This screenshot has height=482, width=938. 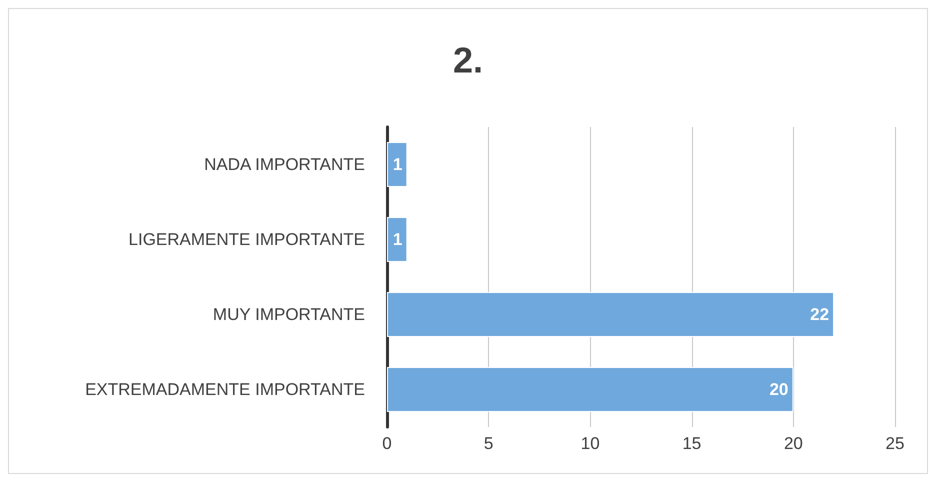 What do you see at coordinates (820, 314) in the screenshot?
I see `data-label: 22` at bounding box center [820, 314].